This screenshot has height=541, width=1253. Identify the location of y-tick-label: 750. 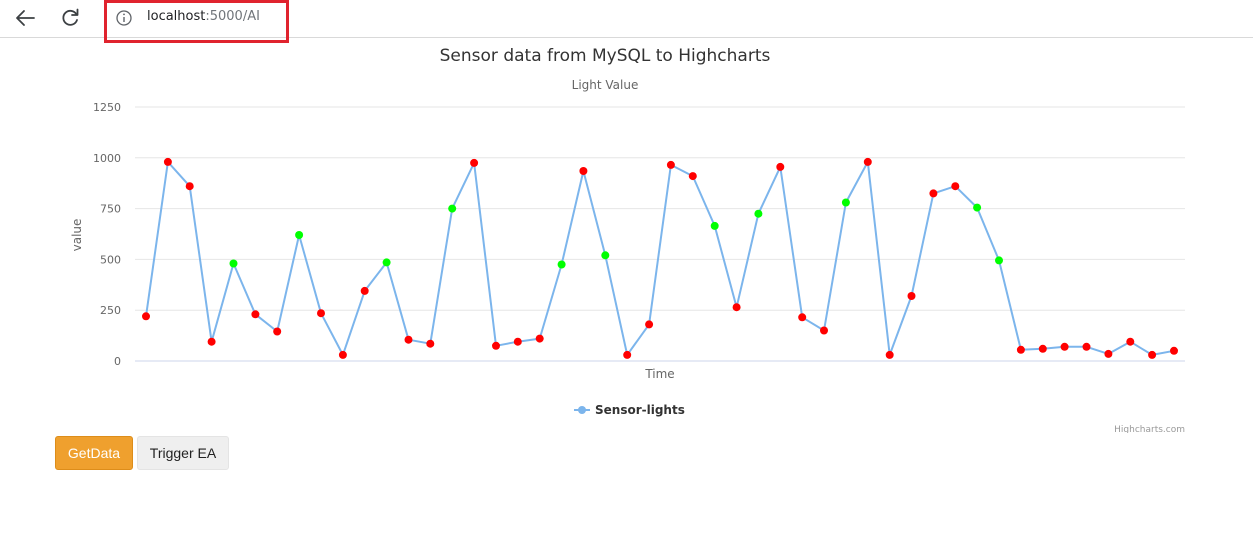
(110, 209).